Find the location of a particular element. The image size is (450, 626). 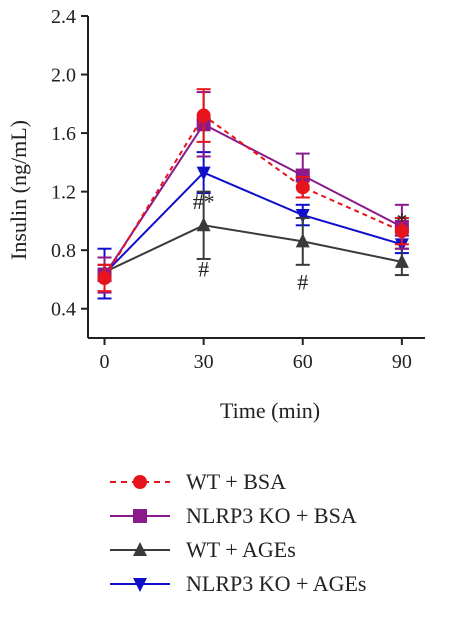

x-tick-label: 30 is located at coordinates (204, 362).